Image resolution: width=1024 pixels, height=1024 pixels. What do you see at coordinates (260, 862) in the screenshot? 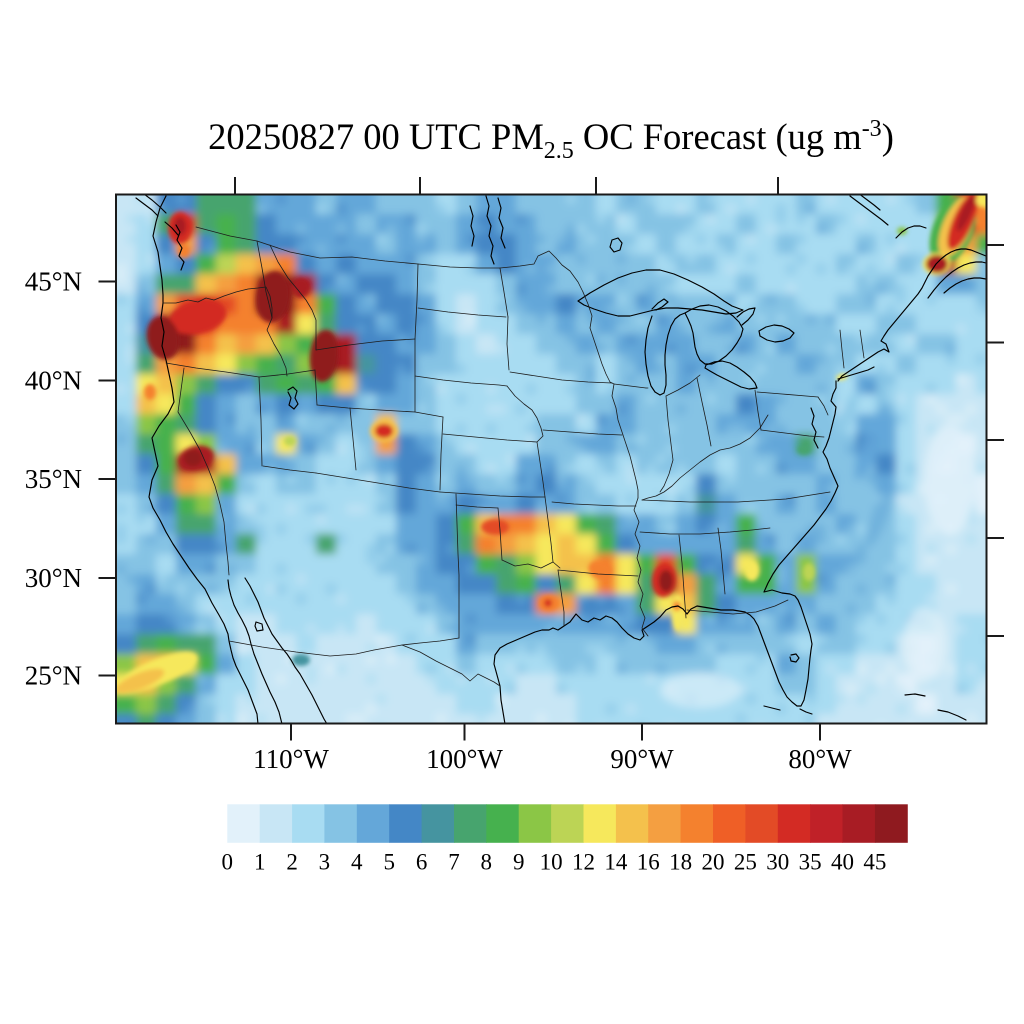
I see `svg-text: 1` at bounding box center [260, 862].